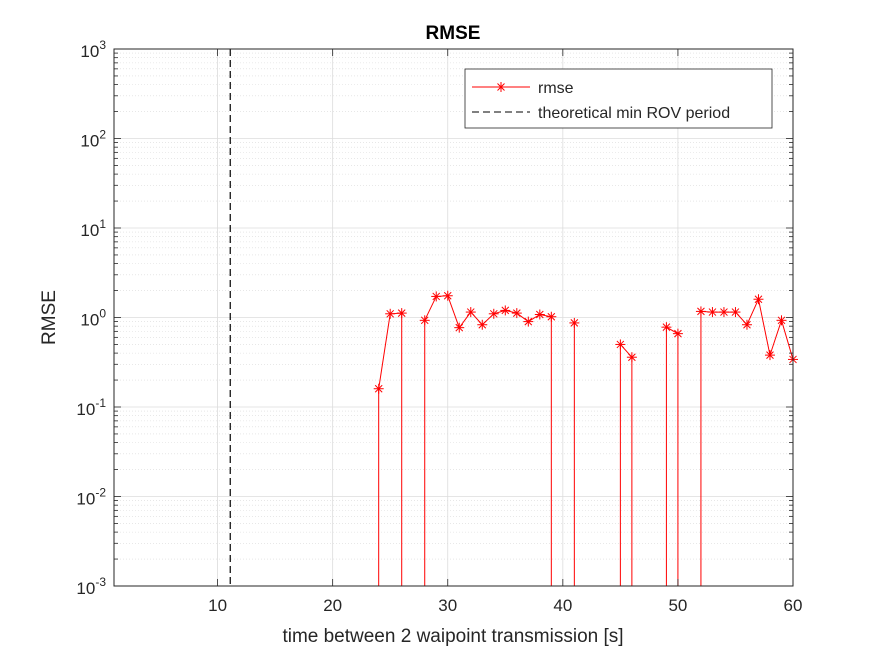  I want to click on y-tick-label: 10⁻¹, so click(91, 407).